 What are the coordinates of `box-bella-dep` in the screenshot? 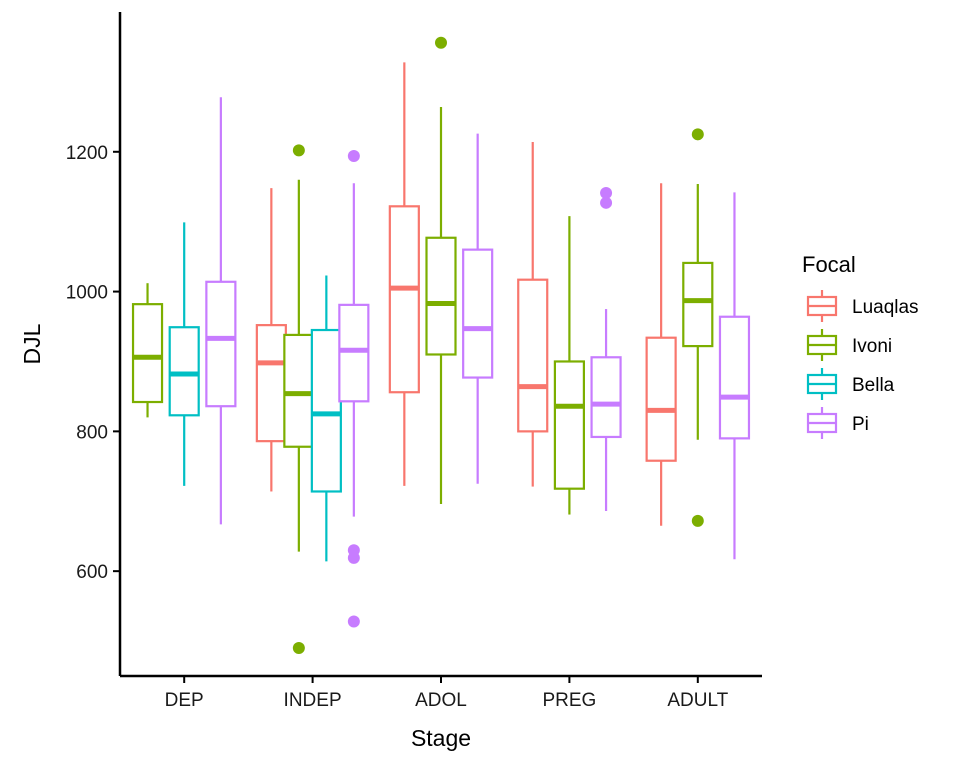 It's located at (184, 354).